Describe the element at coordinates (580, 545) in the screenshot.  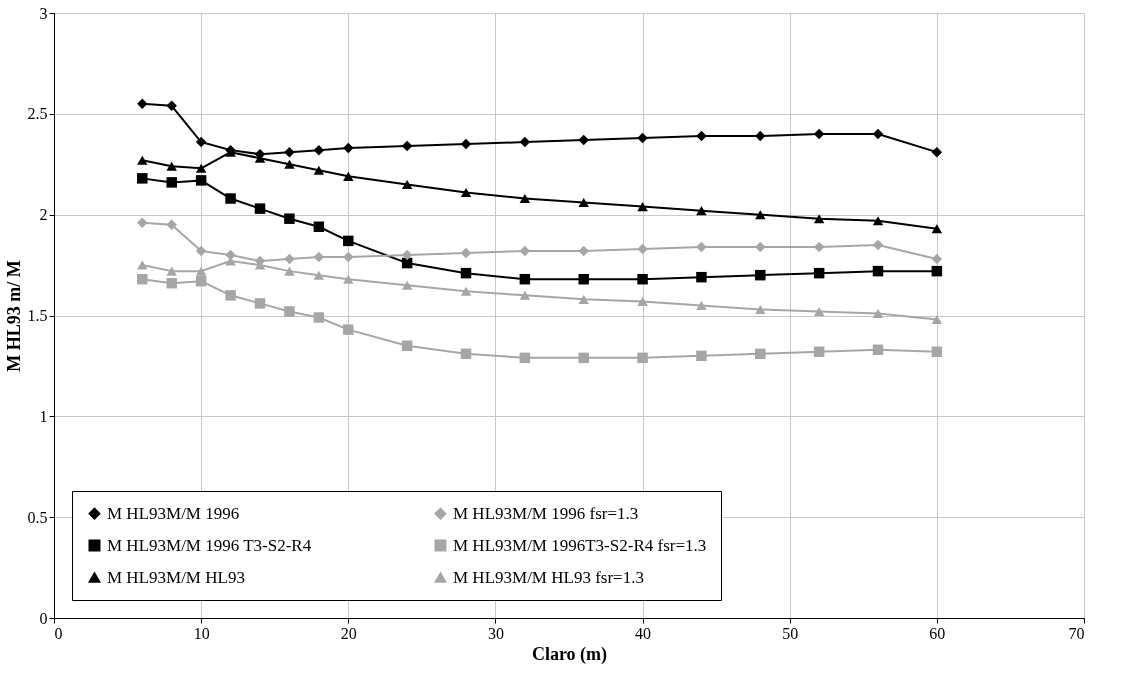
I see `legend-label: M HL93M/M 1996T3-S2-R4 fsr=1.3` at that location.